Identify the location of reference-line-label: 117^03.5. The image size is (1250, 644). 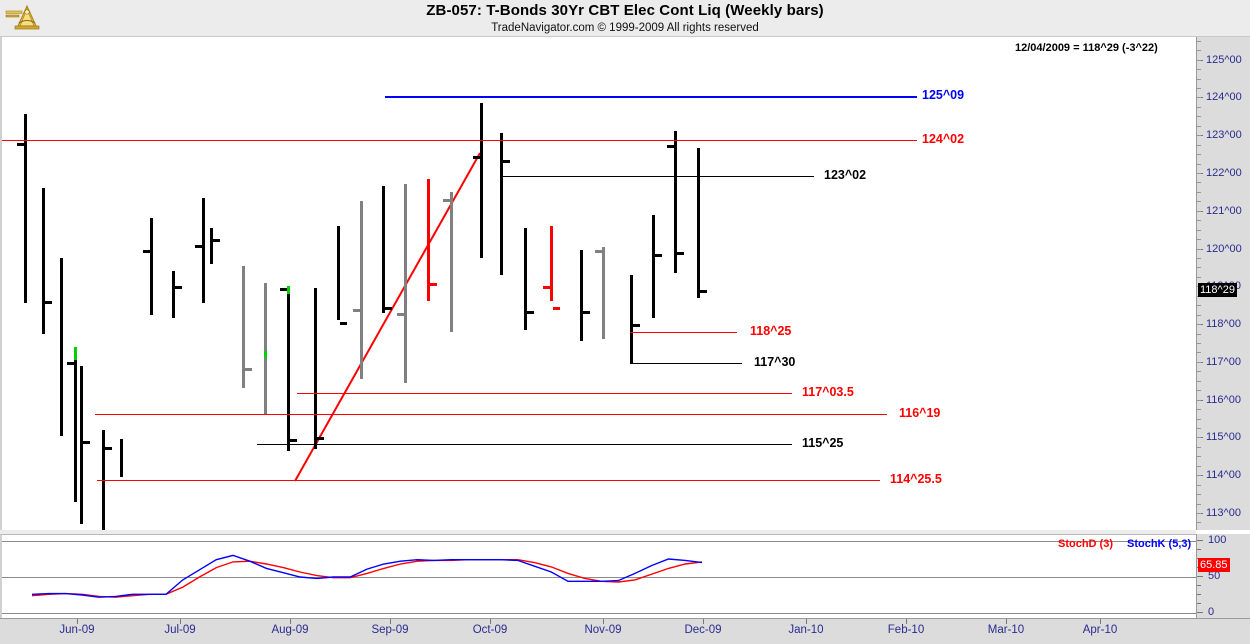
(828, 392).